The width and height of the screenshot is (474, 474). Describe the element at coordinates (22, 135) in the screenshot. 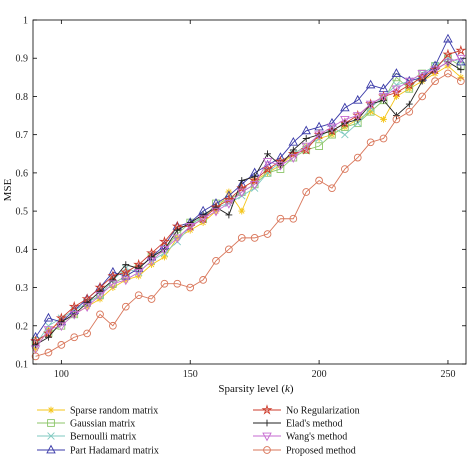

I see `y-tick-label: 0.7` at that location.